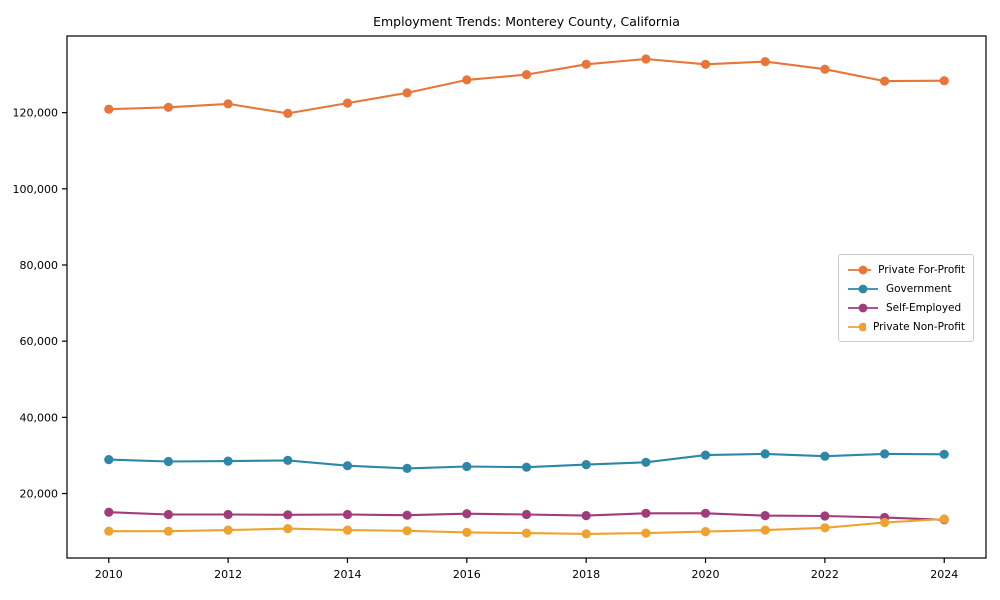 The width and height of the screenshot is (1000, 600). Describe the element at coordinates (706, 574) in the screenshot. I see `svg-text: 2020` at that location.